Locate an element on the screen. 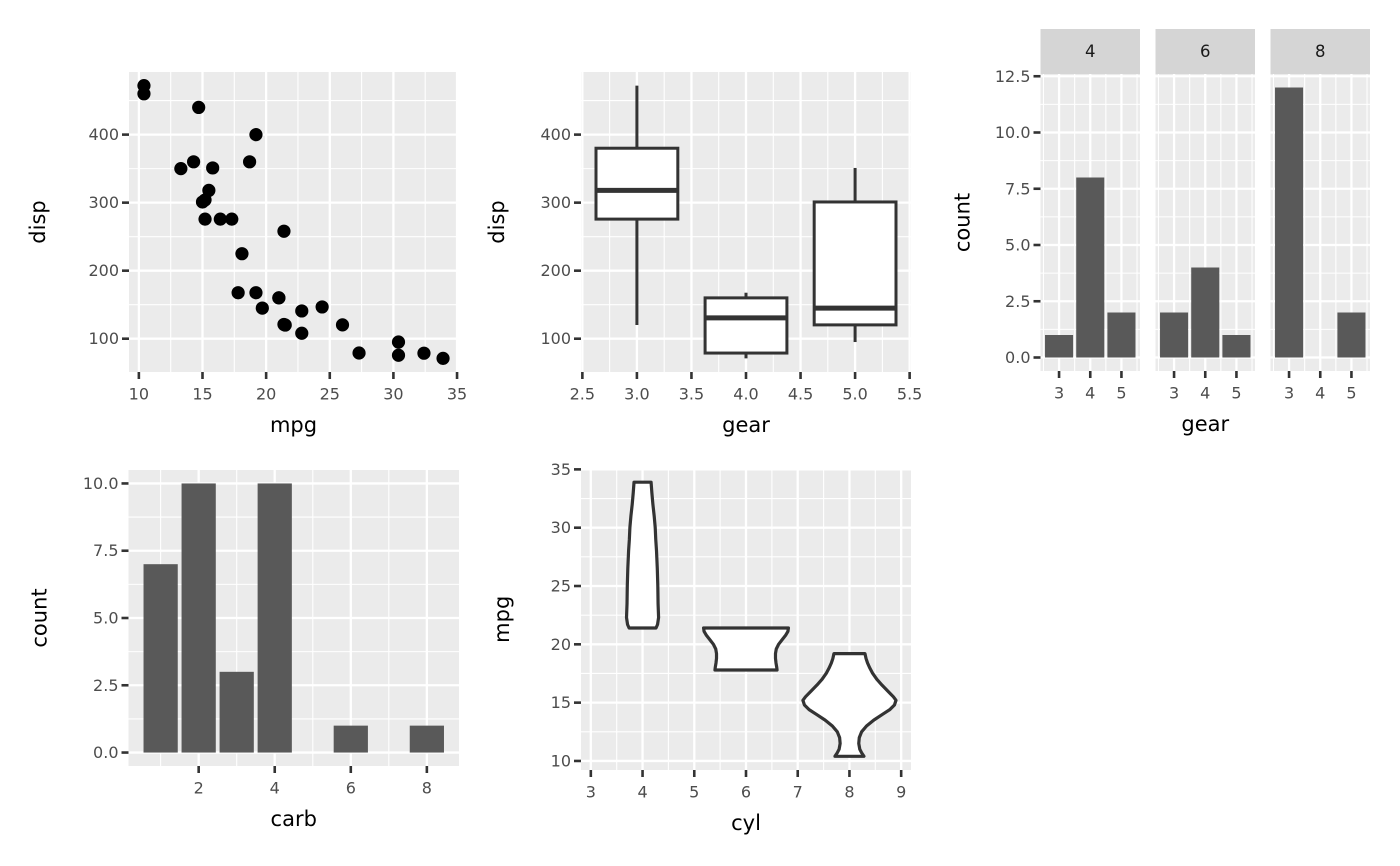 This screenshot has width=1400, height=866. y-tick-label: 0.0 is located at coordinates (105, 752).